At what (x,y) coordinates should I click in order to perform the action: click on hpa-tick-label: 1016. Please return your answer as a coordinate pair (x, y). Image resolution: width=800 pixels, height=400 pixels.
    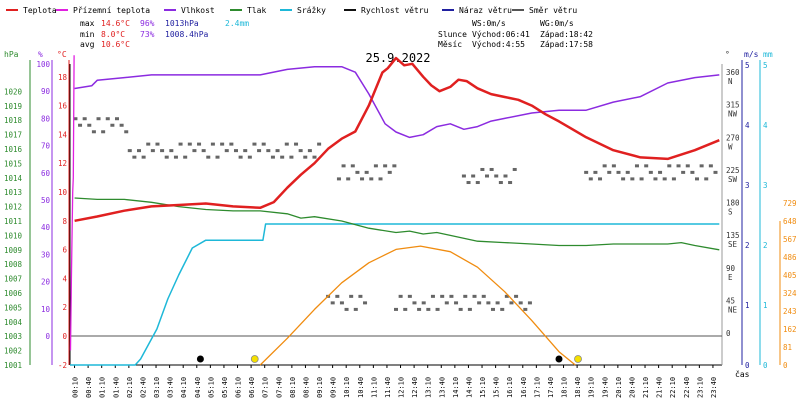
    Looking at the image, I should click on (13, 149).